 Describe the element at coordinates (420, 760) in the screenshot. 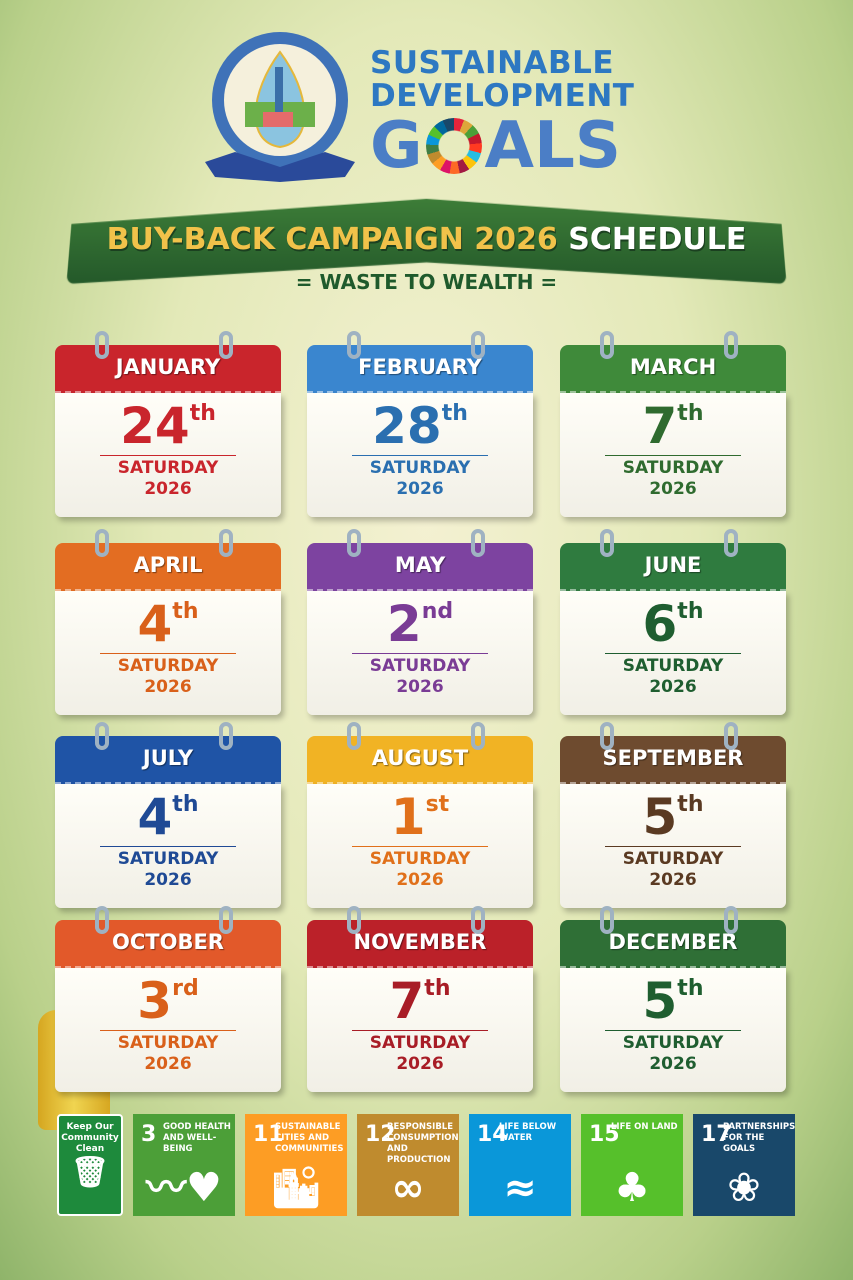

I see `calendar-month: AUGUST` at that location.